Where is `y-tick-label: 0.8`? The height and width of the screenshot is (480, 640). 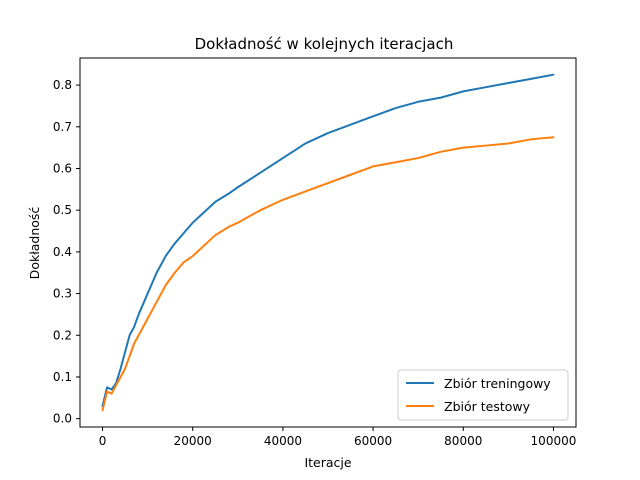 y-tick-label: 0.8 is located at coordinates (62, 85).